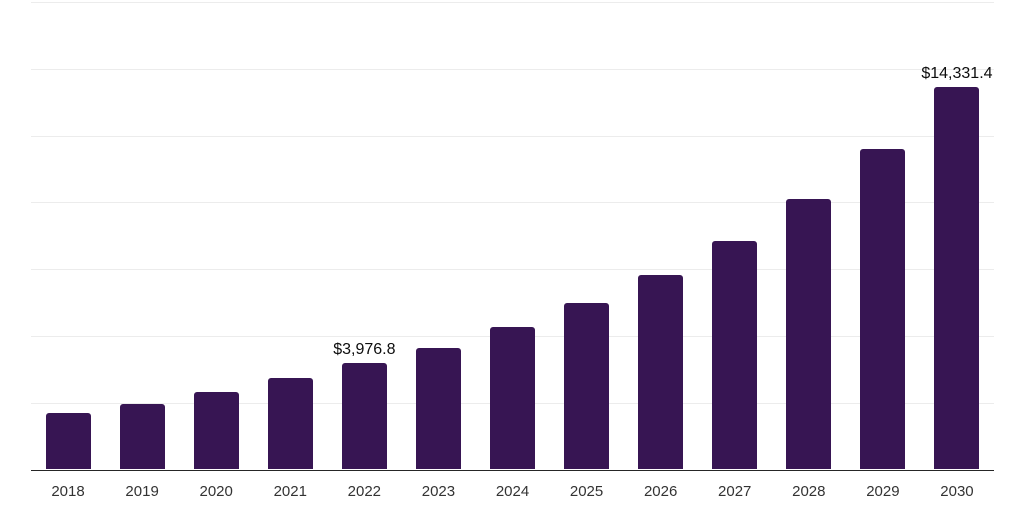  Describe the element at coordinates (957, 491) in the screenshot. I see `x-tick-2030: 2030` at that location.